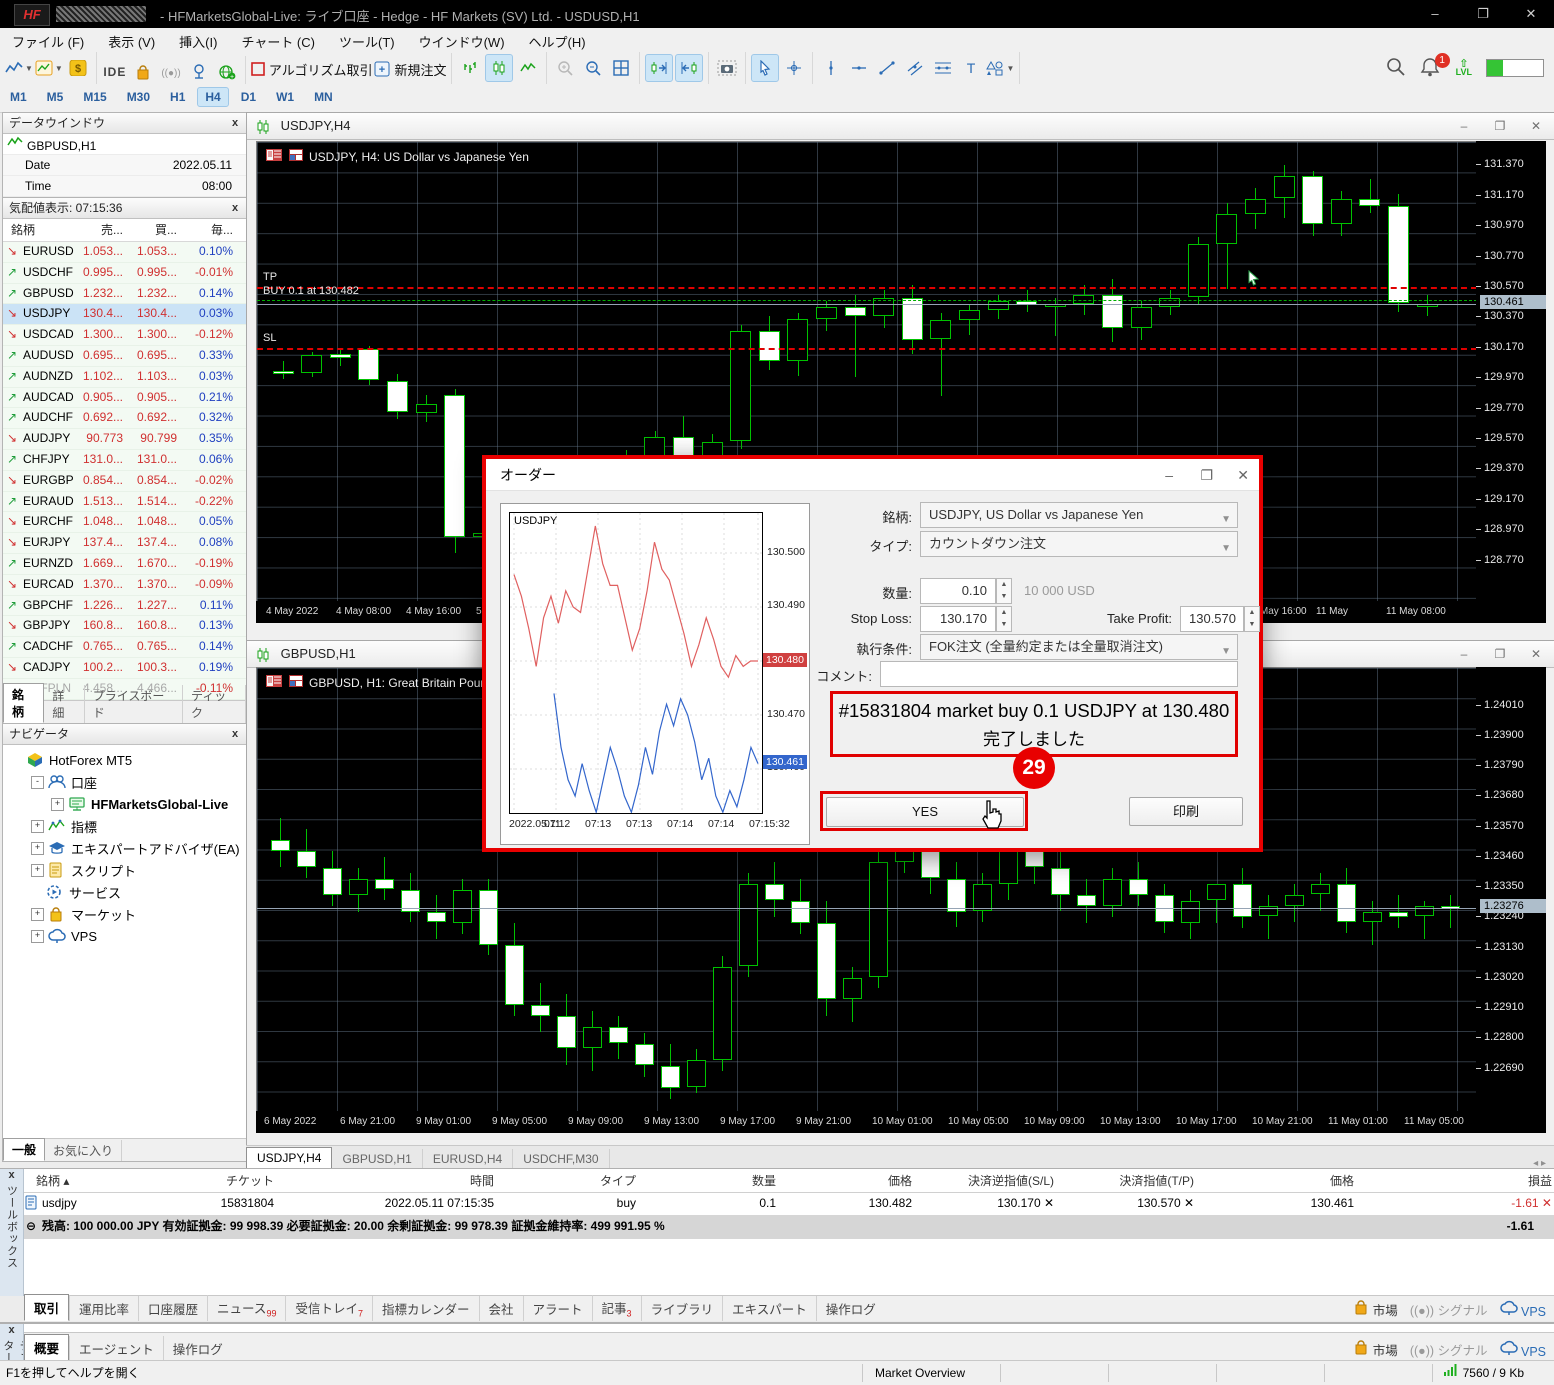 This screenshot has height=1385, width=1554. I want to click on trade-column-6: 決済逆指値(S/L), so click(1010, 1181).